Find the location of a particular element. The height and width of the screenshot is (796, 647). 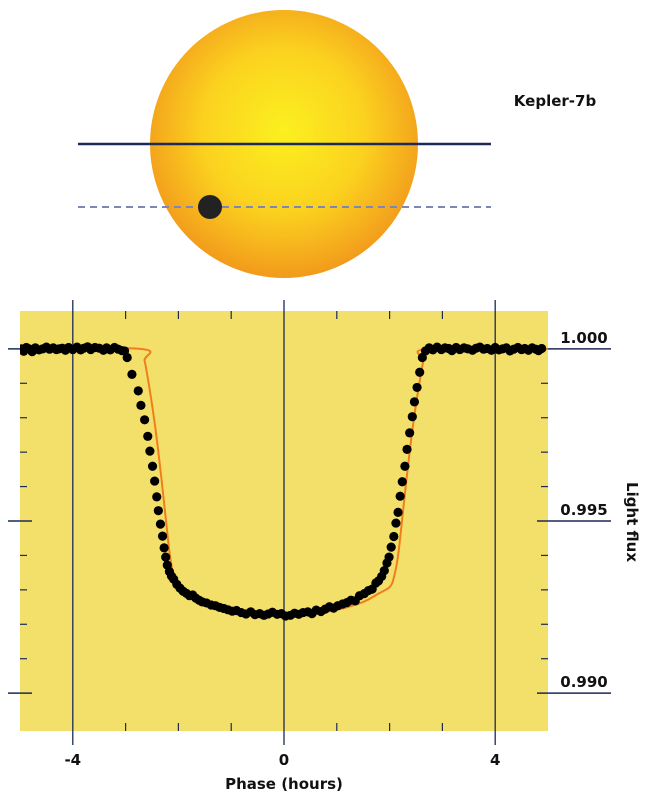

y-tick-labels: 1.000 0.995 0.990 is located at coordinates (583, 510).